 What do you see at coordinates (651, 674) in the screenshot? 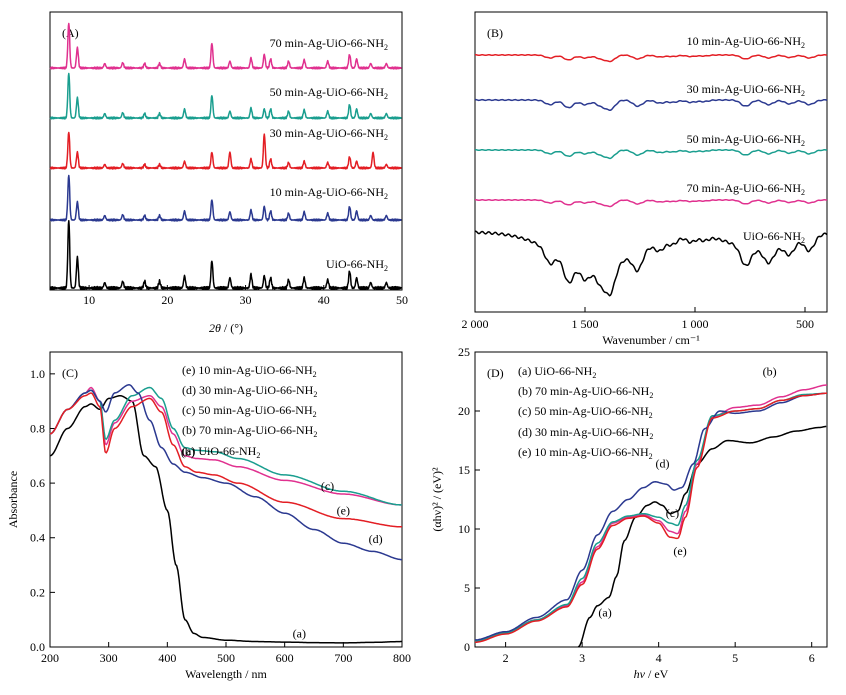
I see `panel-d-xlabel: hν / eV` at bounding box center [651, 674].